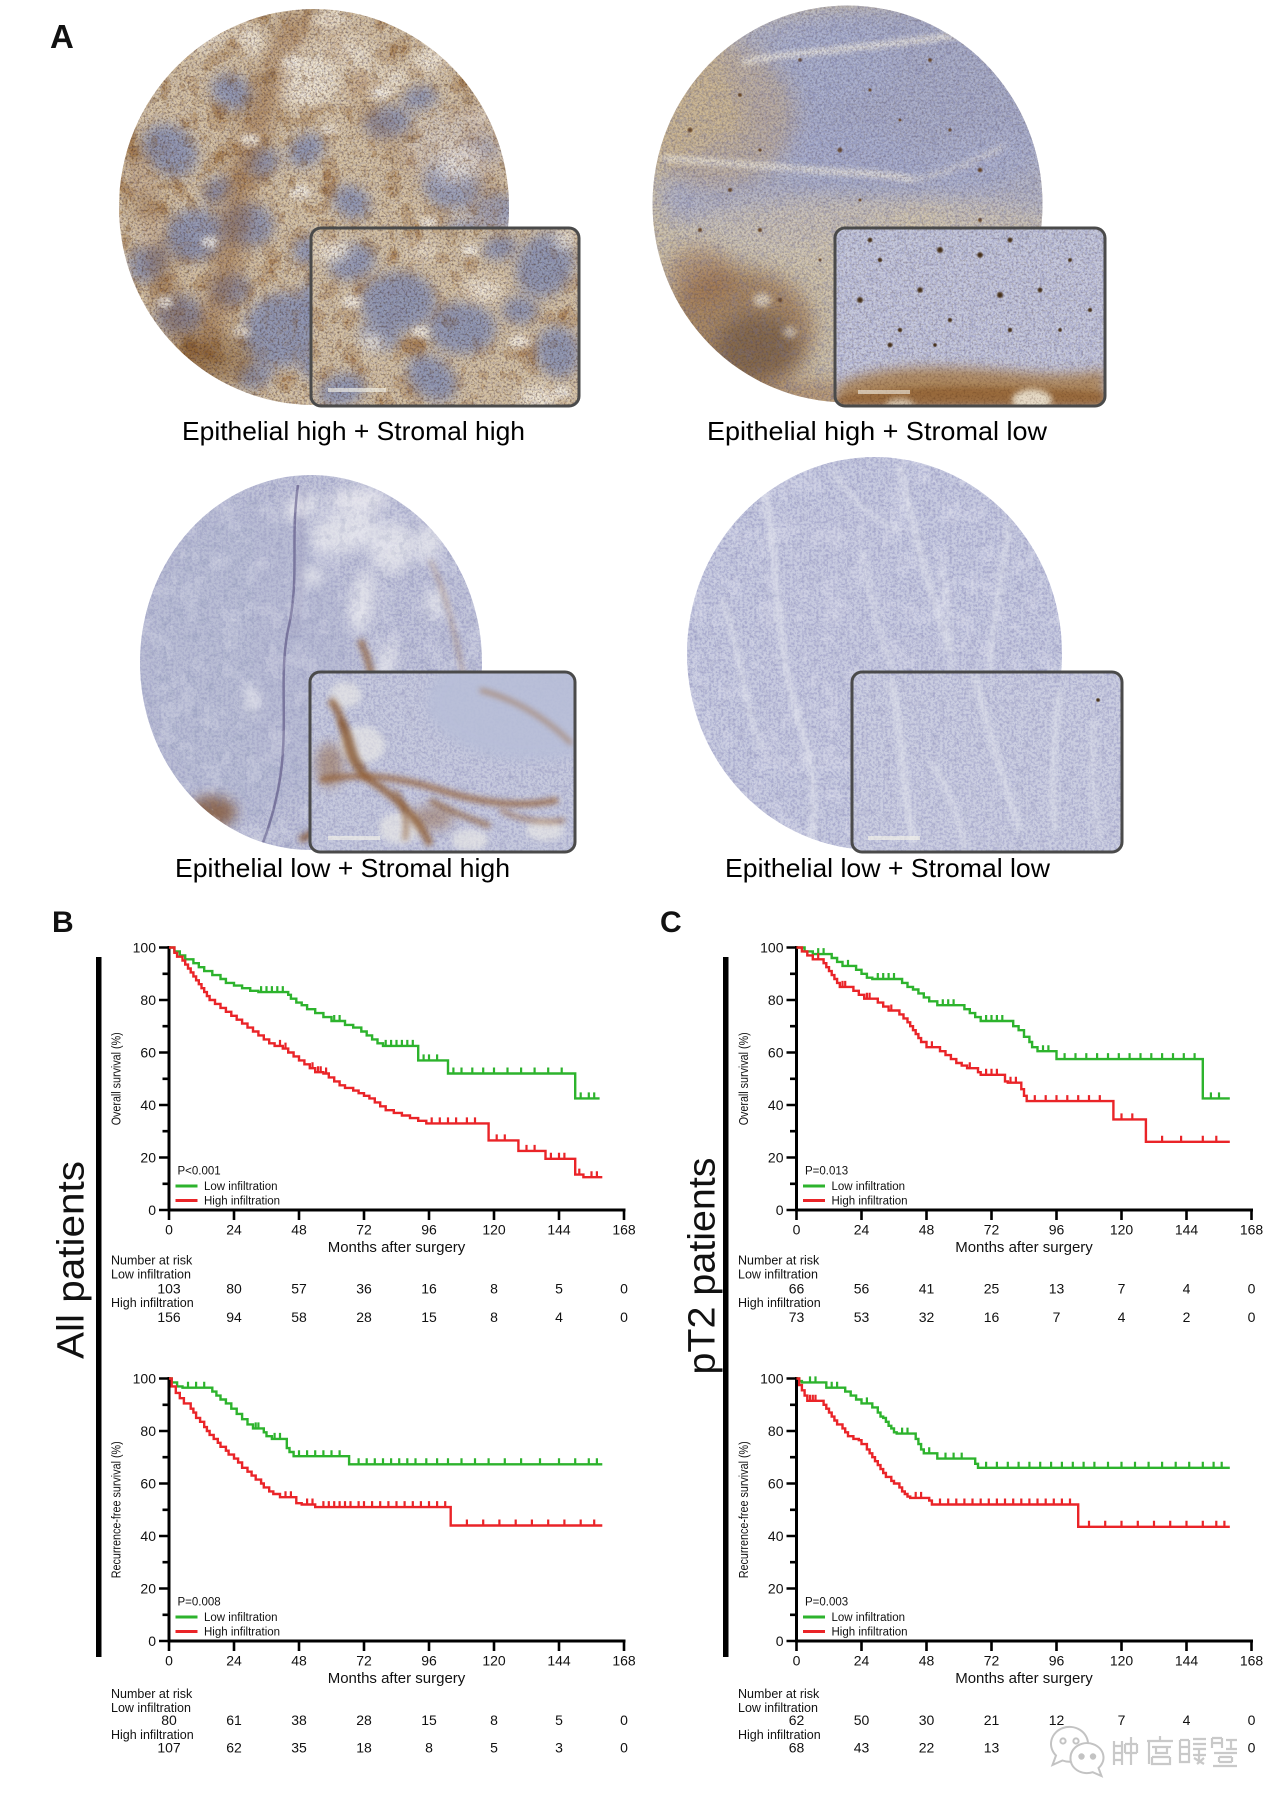 Image resolution: width=1280 pixels, height=1810 pixels. What do you see at coordinates (862, 1748) in the screenshot?
I see `svg-text: 43` at bounding box center [862, 1748].